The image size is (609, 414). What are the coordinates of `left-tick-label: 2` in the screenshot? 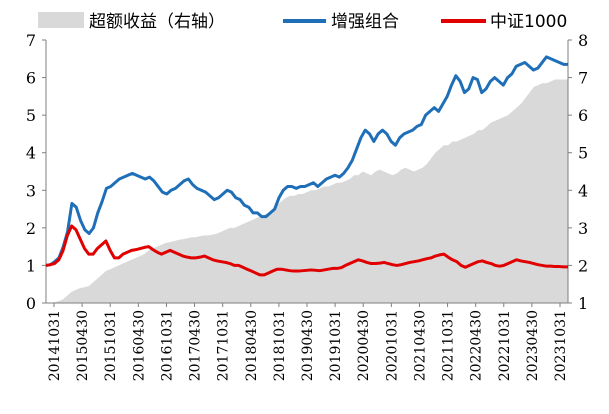 It's located at (31, 228).